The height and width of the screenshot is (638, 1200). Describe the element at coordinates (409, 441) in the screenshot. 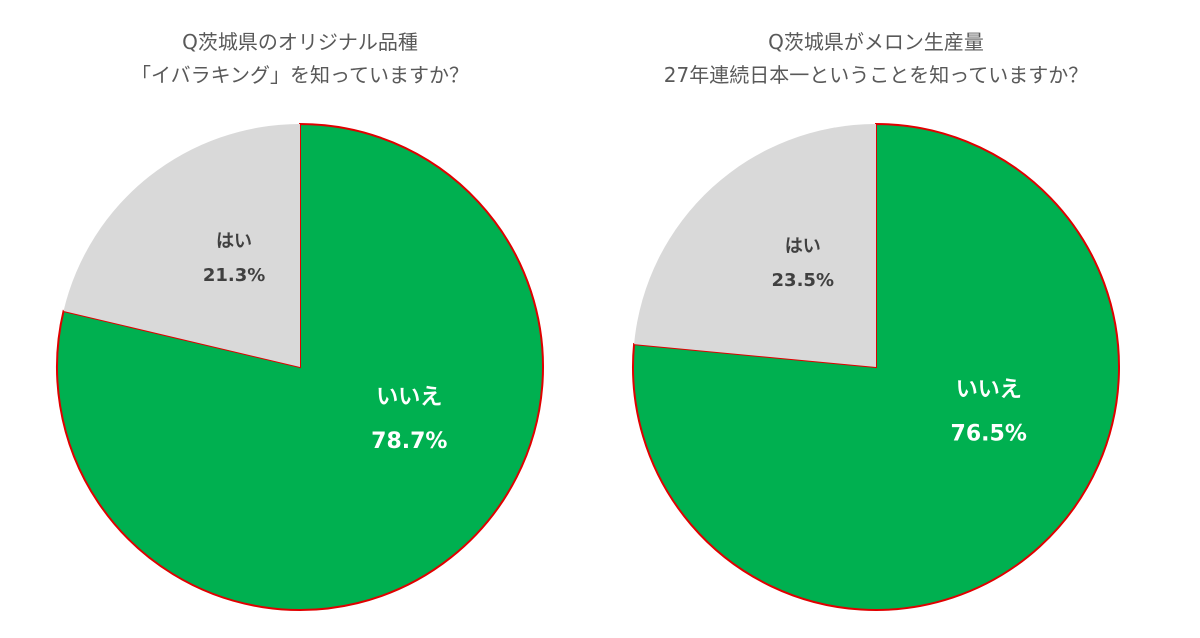

I see `slice-value-label: 78.7%` at that location.